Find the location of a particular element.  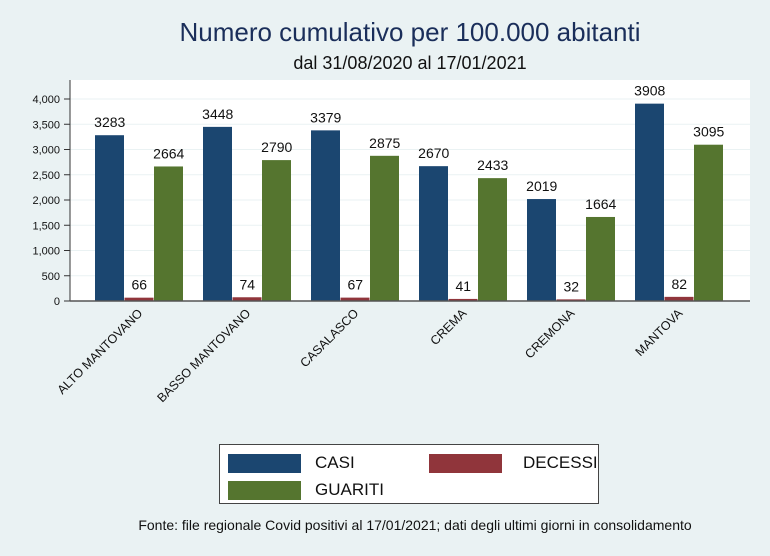

data-label: 2664 is located at coordinates (168, 153).